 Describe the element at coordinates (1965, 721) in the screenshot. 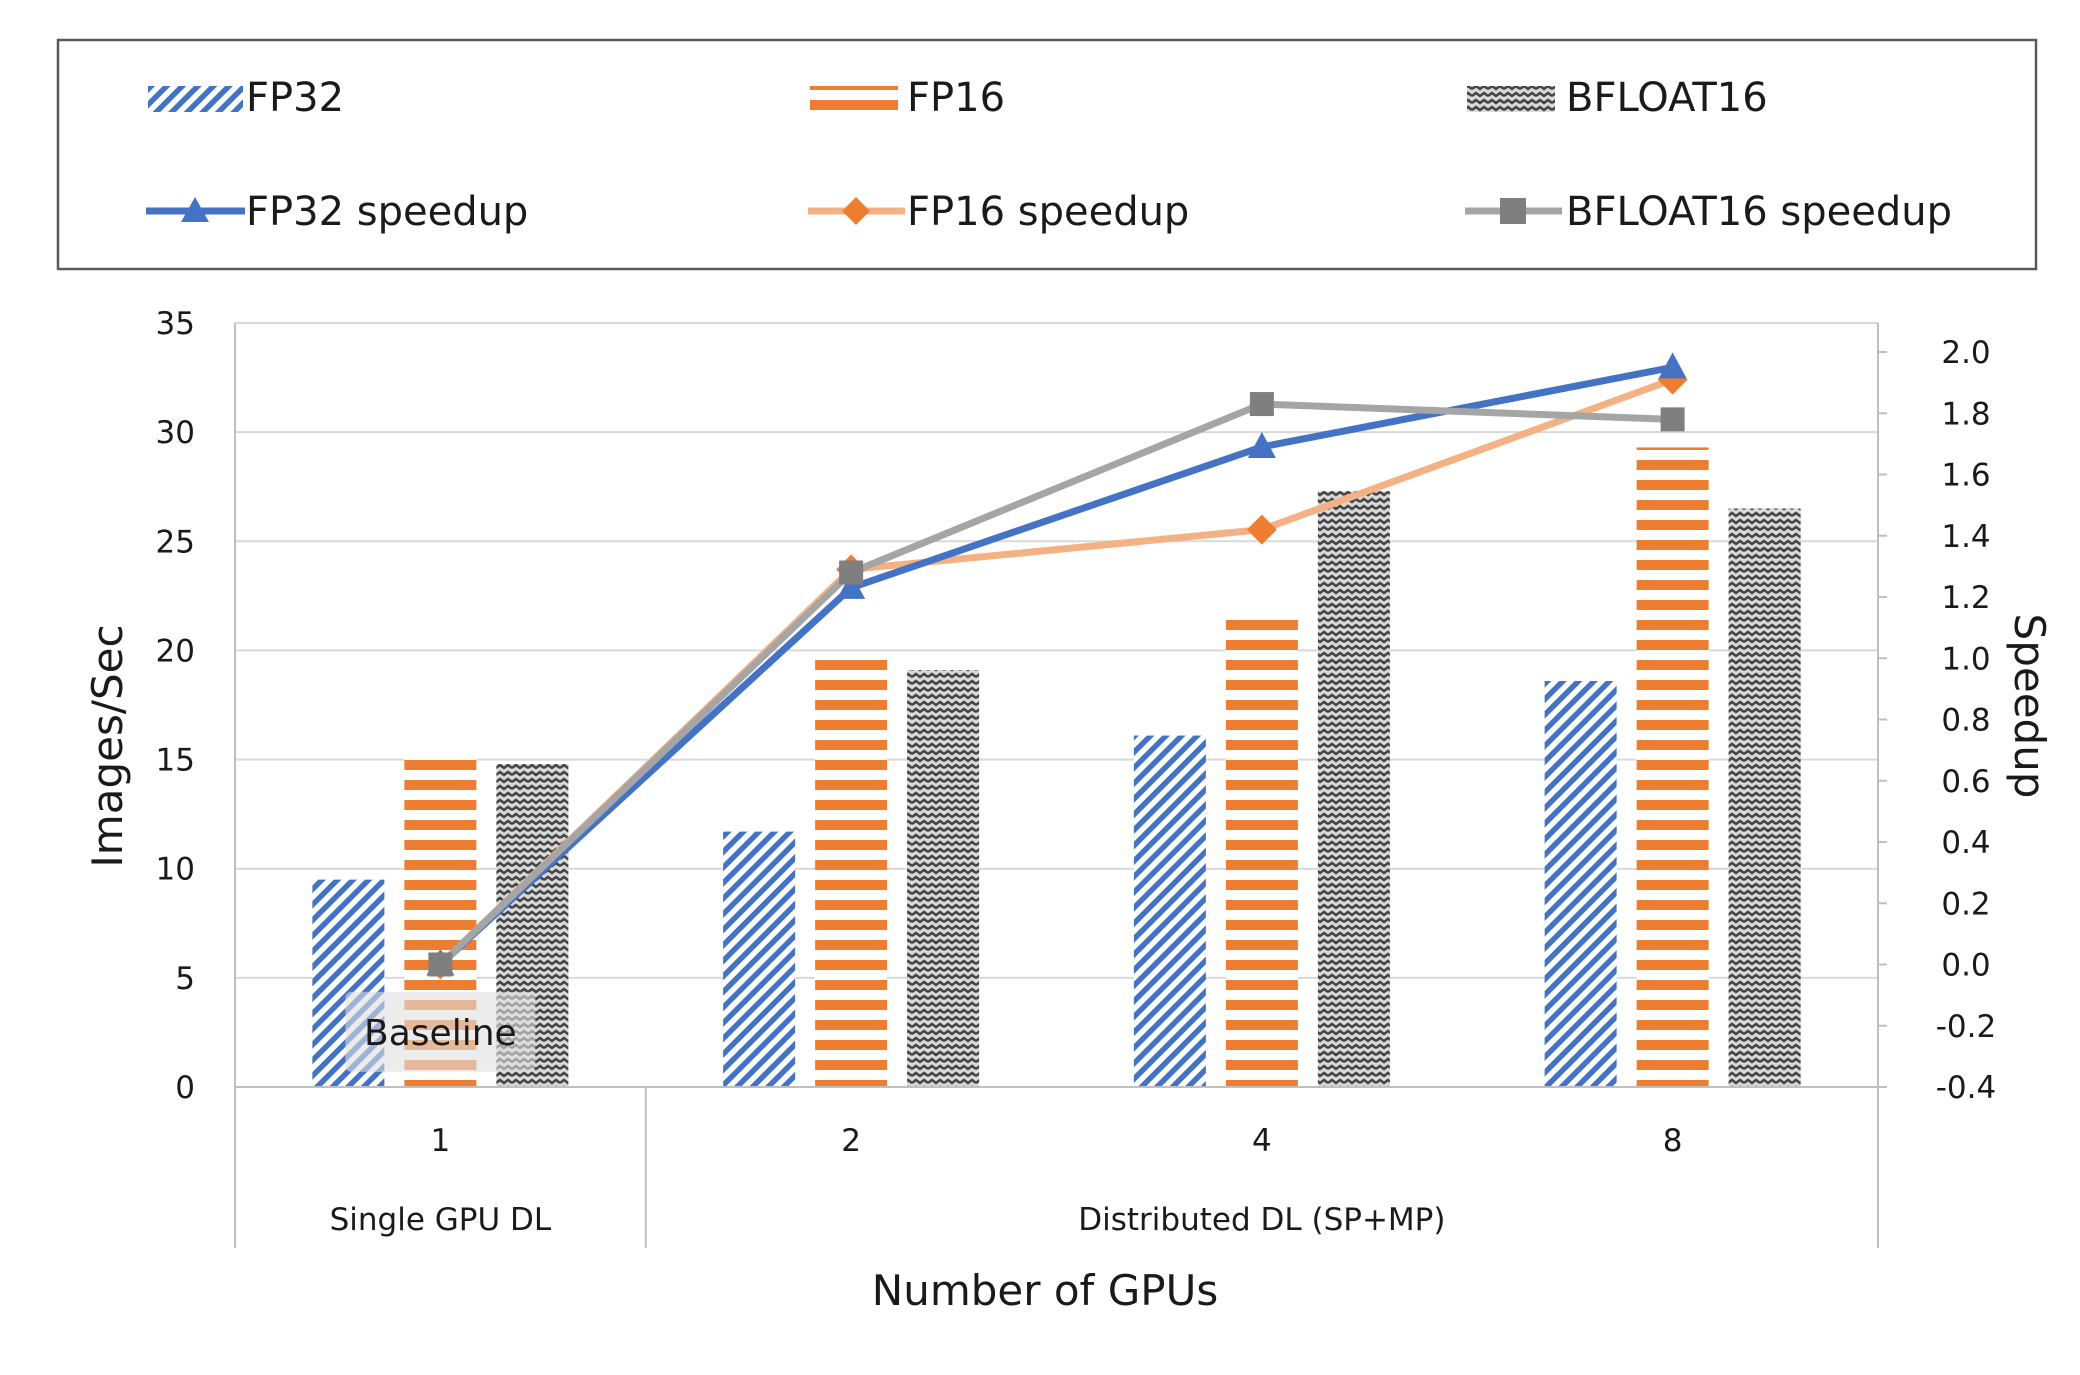

I see `y2-tick-label: 0.8` at that location.